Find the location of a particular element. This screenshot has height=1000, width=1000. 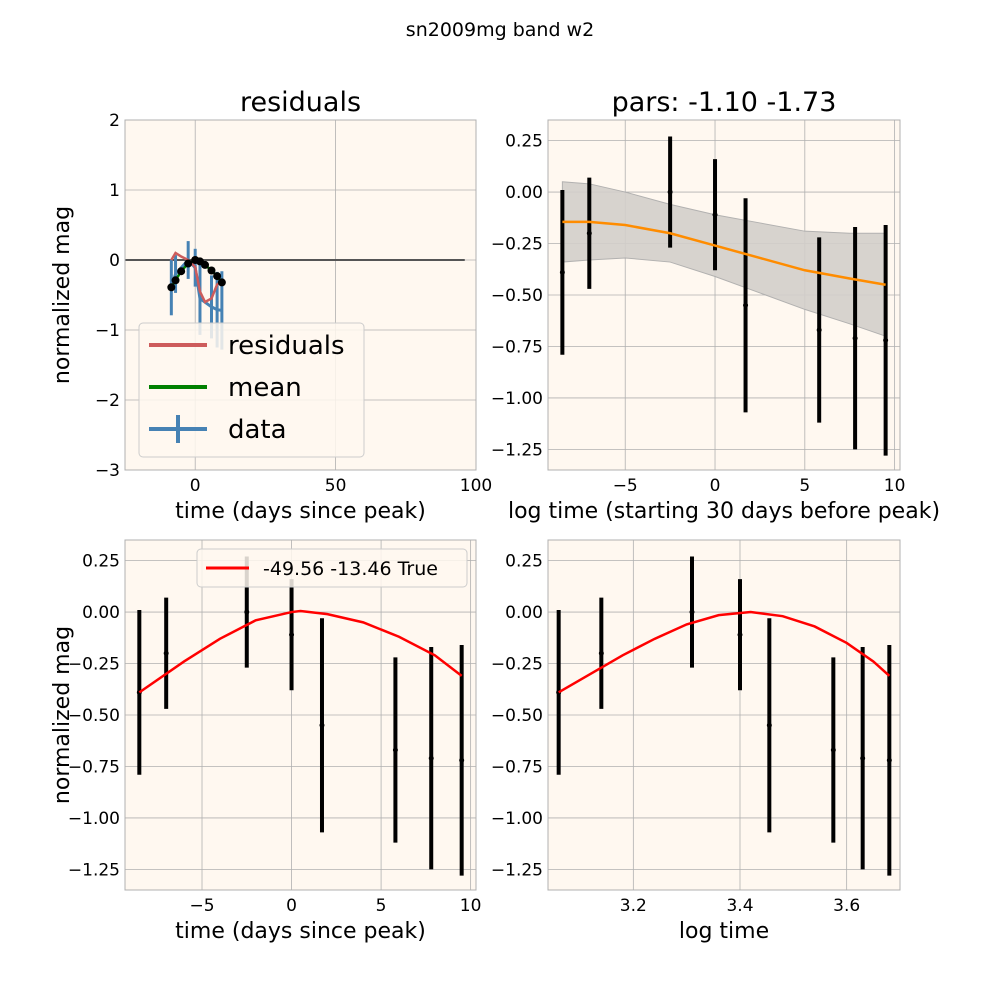

series-line-gp-mean is located at coordinates (724, 253).